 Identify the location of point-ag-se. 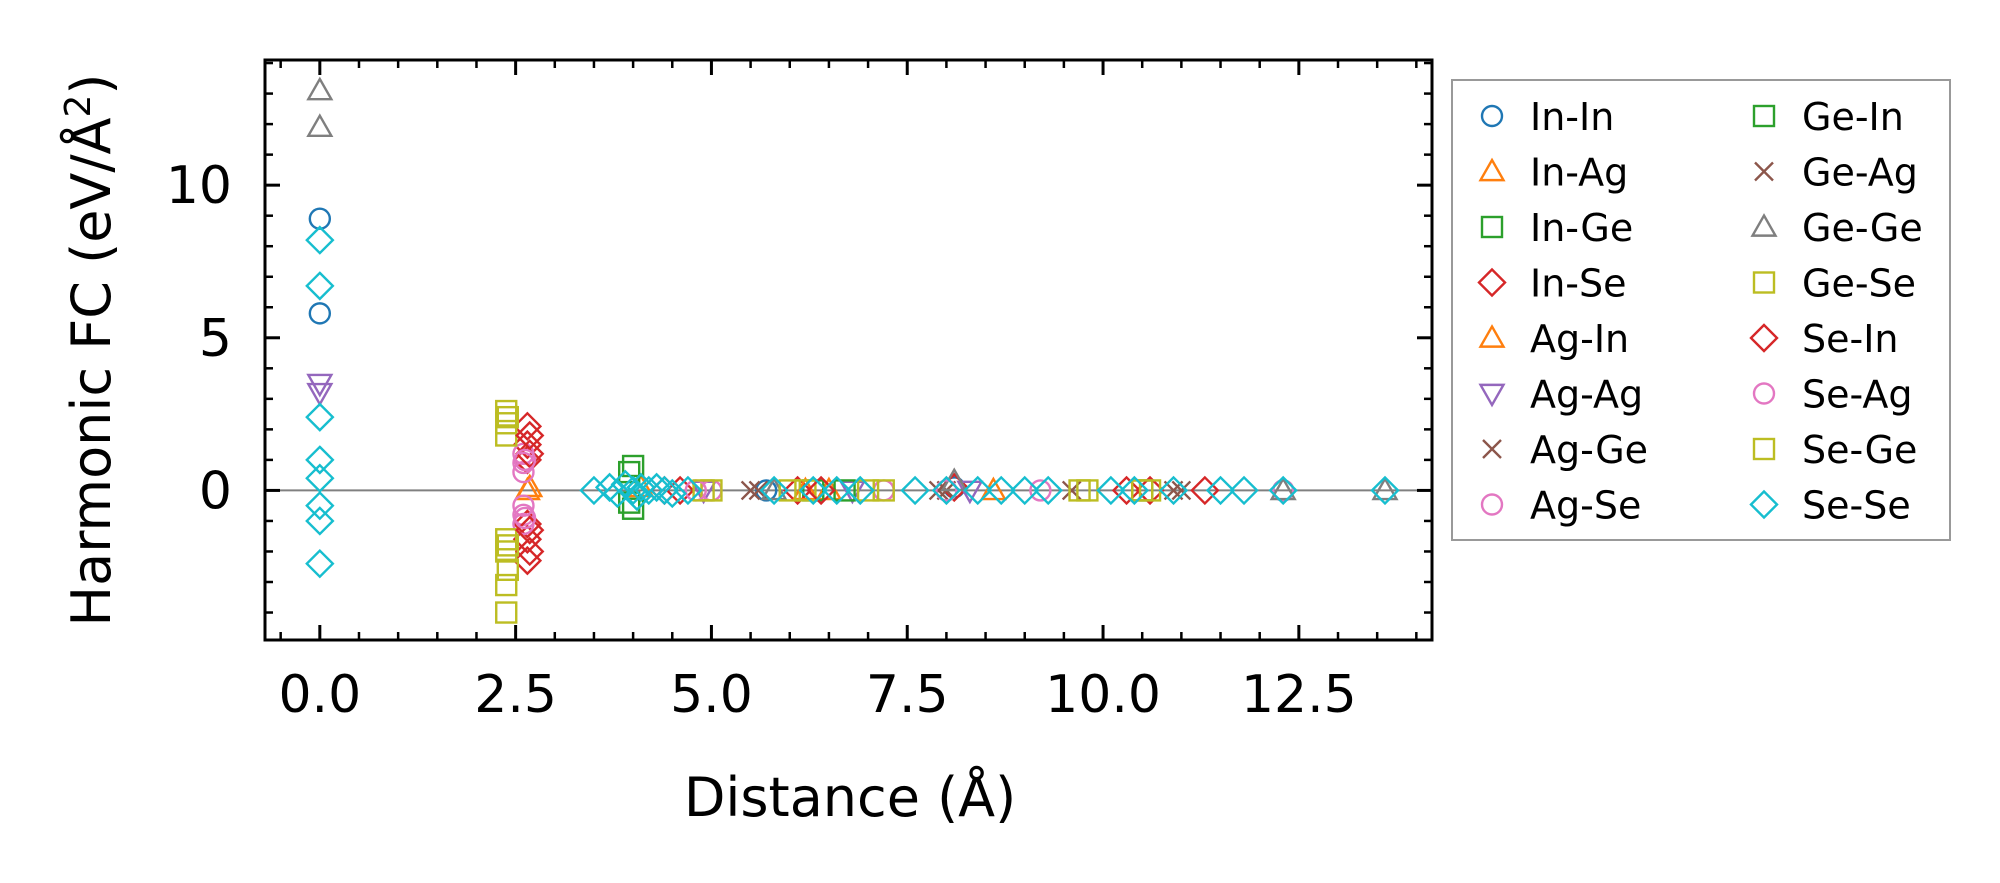
(1040, 490).